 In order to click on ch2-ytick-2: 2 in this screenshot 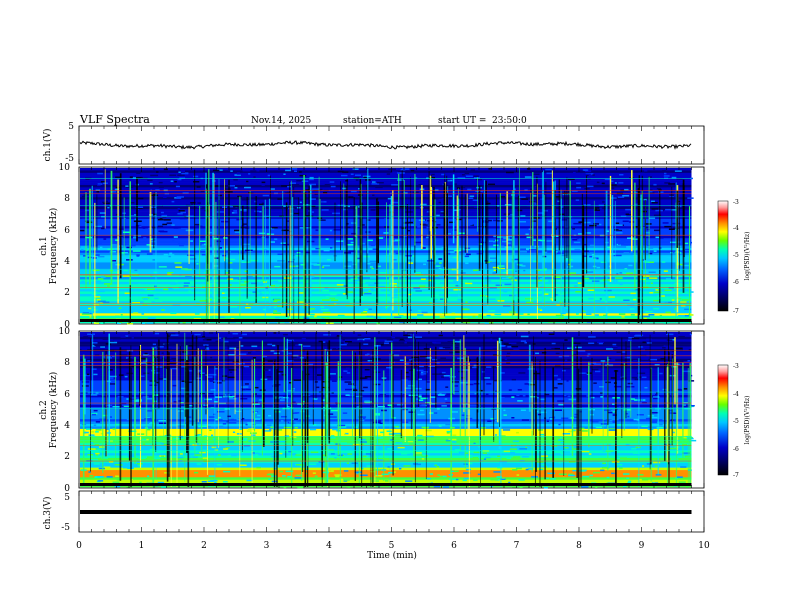, I will do `click(67, 457)`.